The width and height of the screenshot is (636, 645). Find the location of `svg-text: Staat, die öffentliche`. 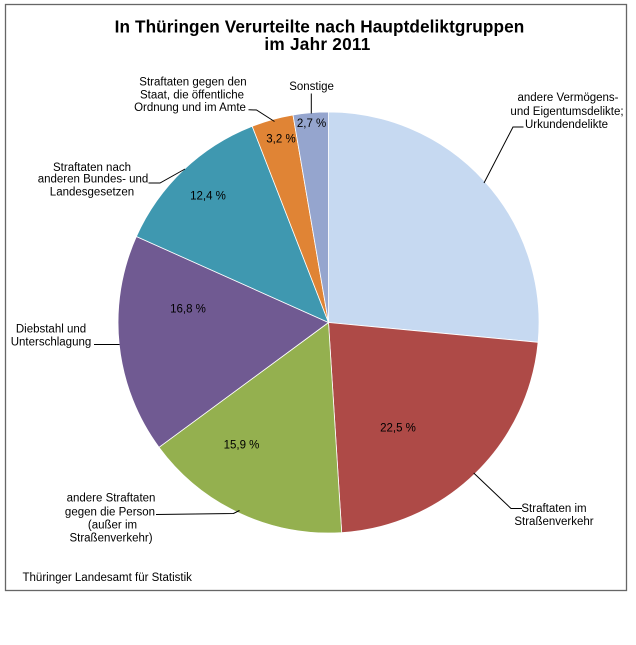

svg-text: Staat, die öffentliche is located at coordinates (192, 95).